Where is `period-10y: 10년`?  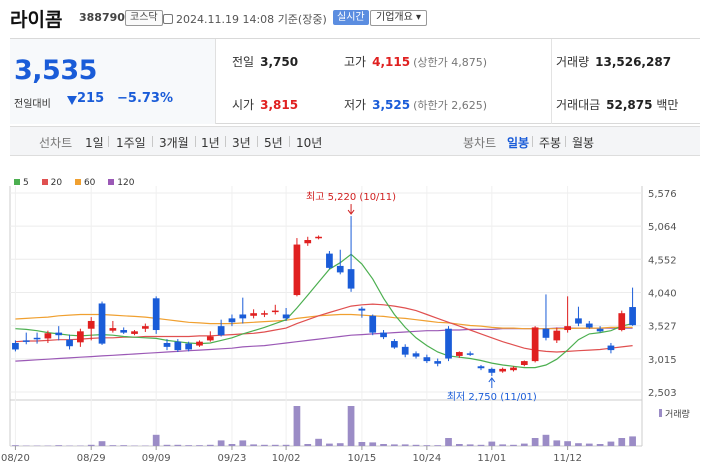
period-10y: 10년 is located at coordinates (309, 143).